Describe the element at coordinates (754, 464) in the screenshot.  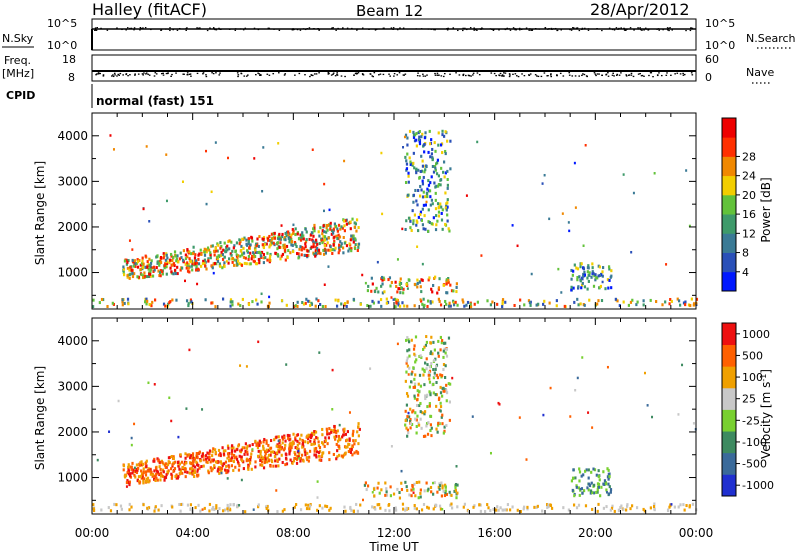
I see `velocity-colorbar-tick-label: -500` at that location.